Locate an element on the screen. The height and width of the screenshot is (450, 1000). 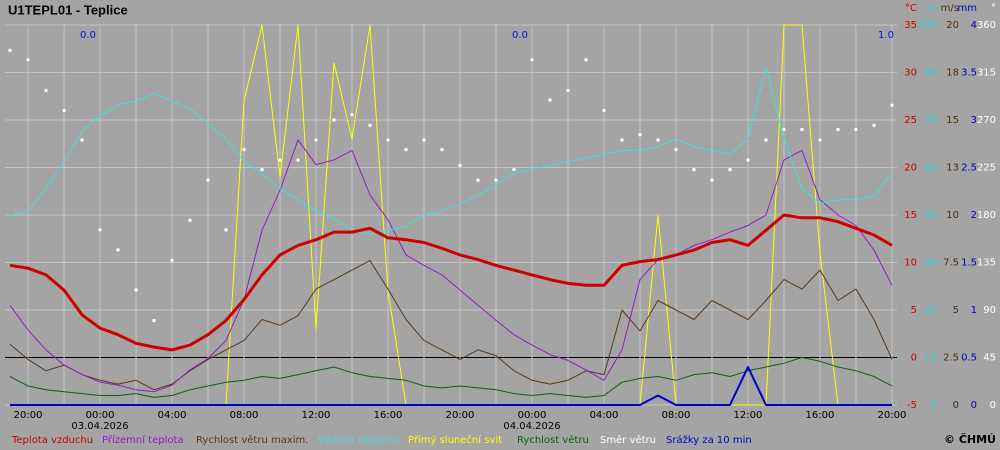
y-tick-label: 50 is located at coordinates (930, 215).